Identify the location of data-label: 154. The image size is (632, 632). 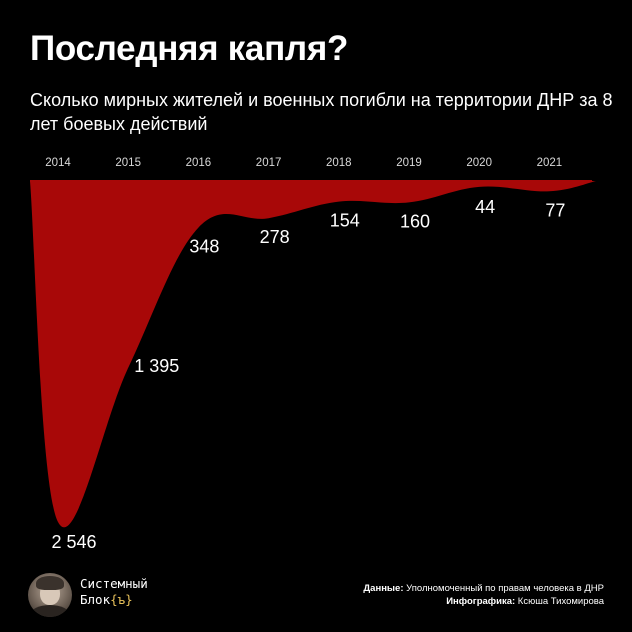
(345, 221).